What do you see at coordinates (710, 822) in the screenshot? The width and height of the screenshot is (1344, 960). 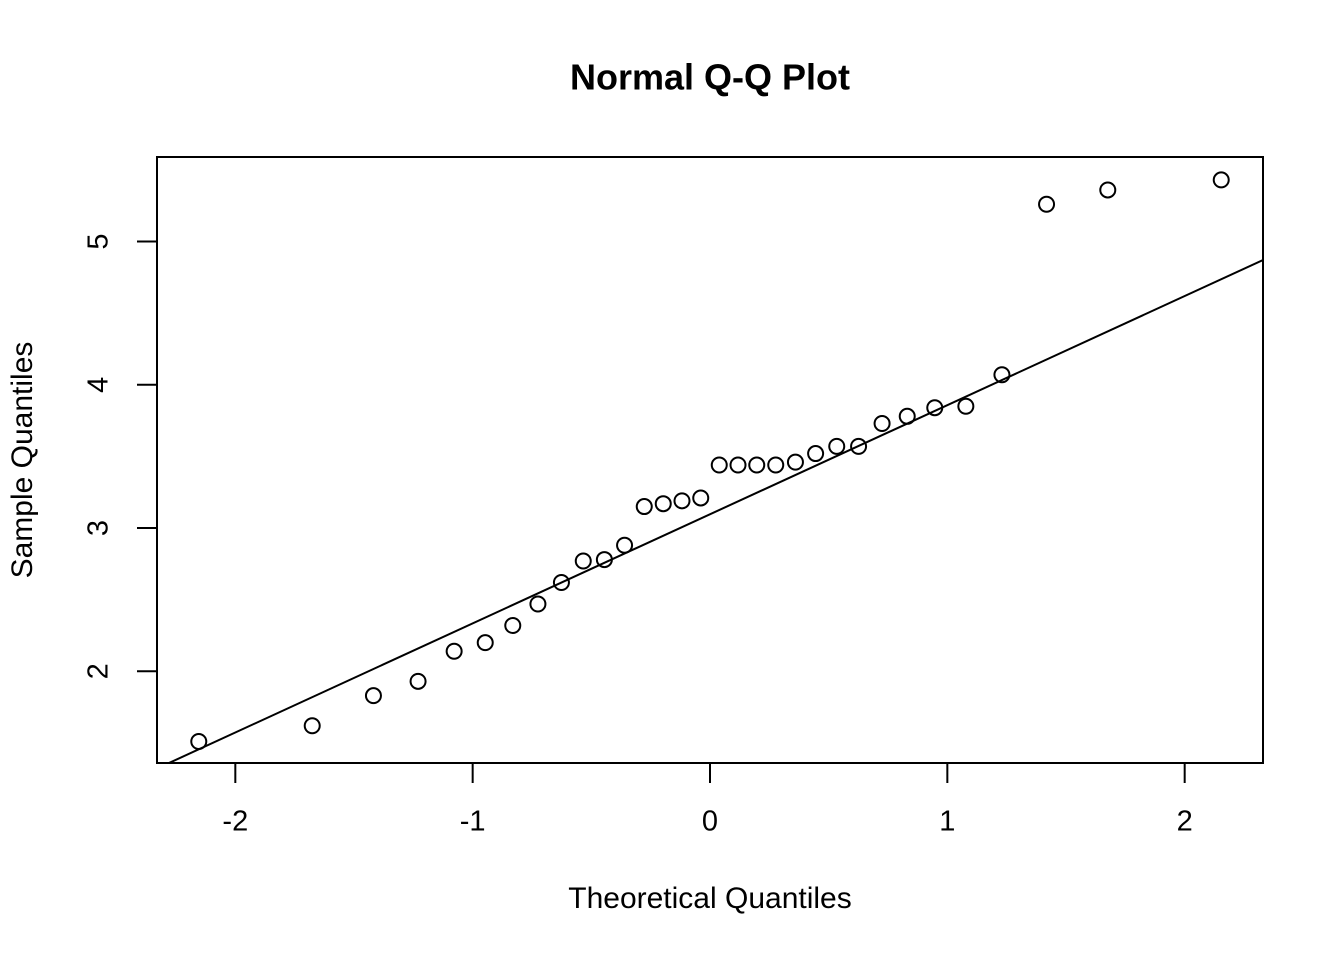 I see `x-tick-label: 0` at bounding box center [710, 822].